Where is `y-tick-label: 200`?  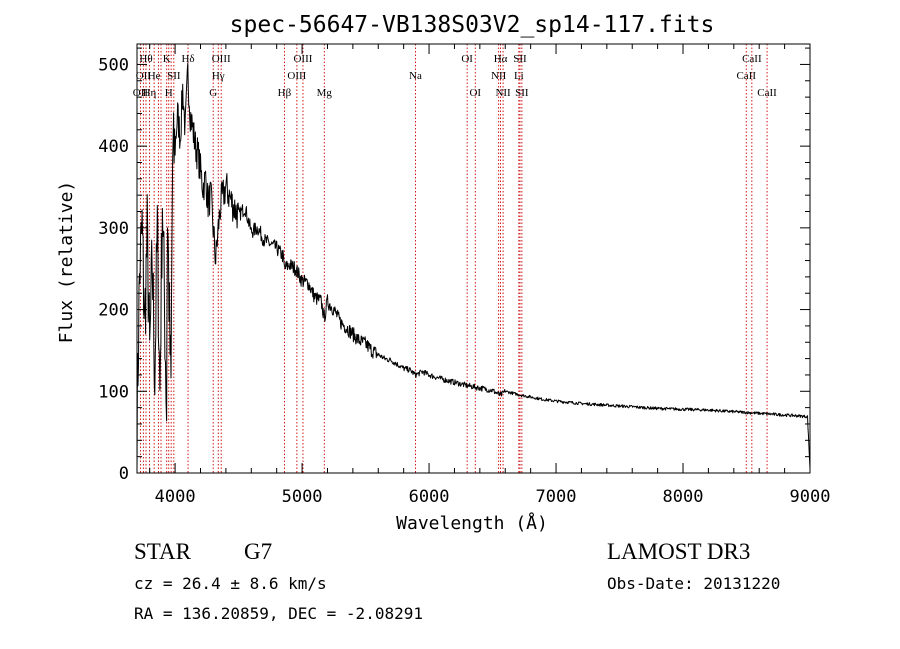 y-tick-label: 200 is located at coordinates (113, 311).